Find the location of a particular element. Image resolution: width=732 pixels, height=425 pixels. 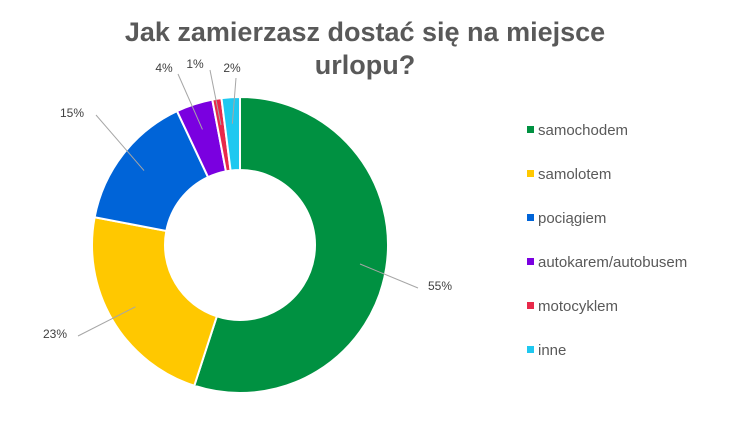

data-label-motocyklem: 1% is located at coordinates (195, 64).